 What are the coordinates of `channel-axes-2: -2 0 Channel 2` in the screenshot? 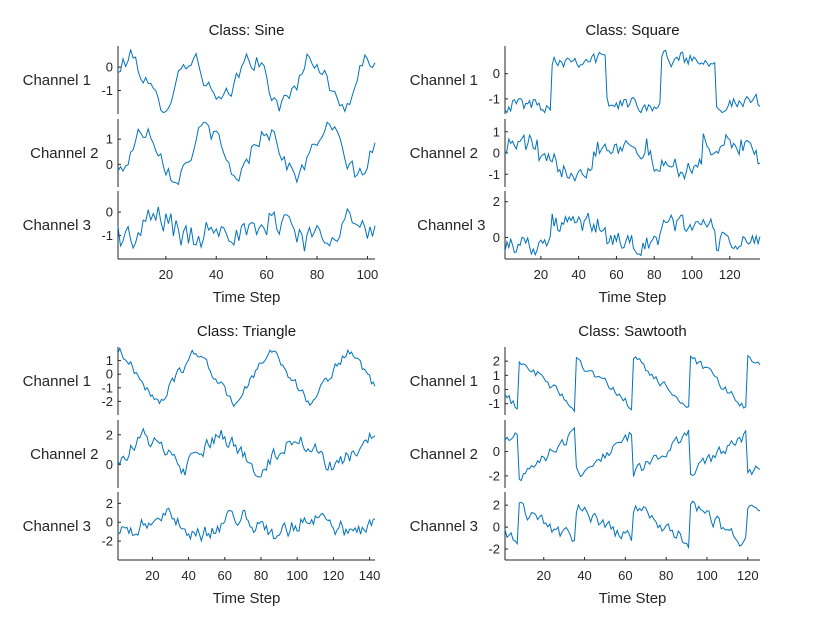 It's located at (585, 454).